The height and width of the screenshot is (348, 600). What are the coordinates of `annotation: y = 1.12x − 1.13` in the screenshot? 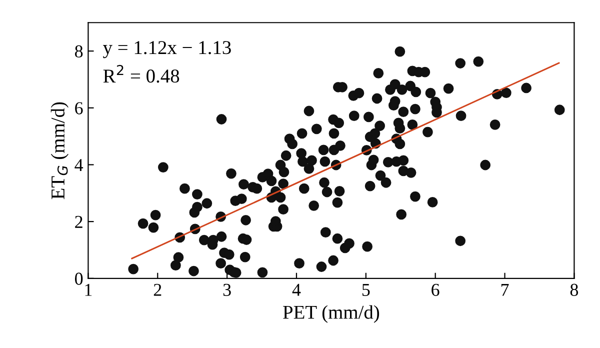 It's located at (167, 49).